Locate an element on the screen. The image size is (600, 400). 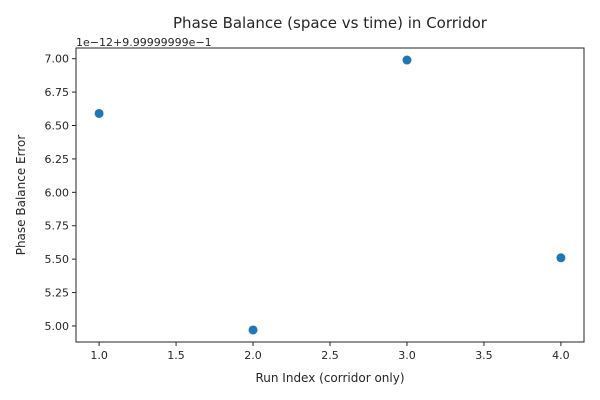
y-tick-label: 6.25 is located at coordinates (57, 159).